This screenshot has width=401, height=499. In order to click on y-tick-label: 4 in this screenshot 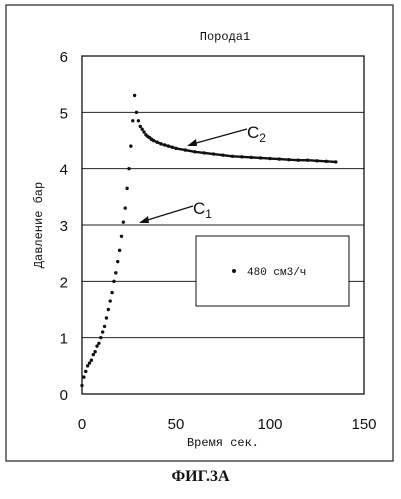, I will do `click(64, 170)`.